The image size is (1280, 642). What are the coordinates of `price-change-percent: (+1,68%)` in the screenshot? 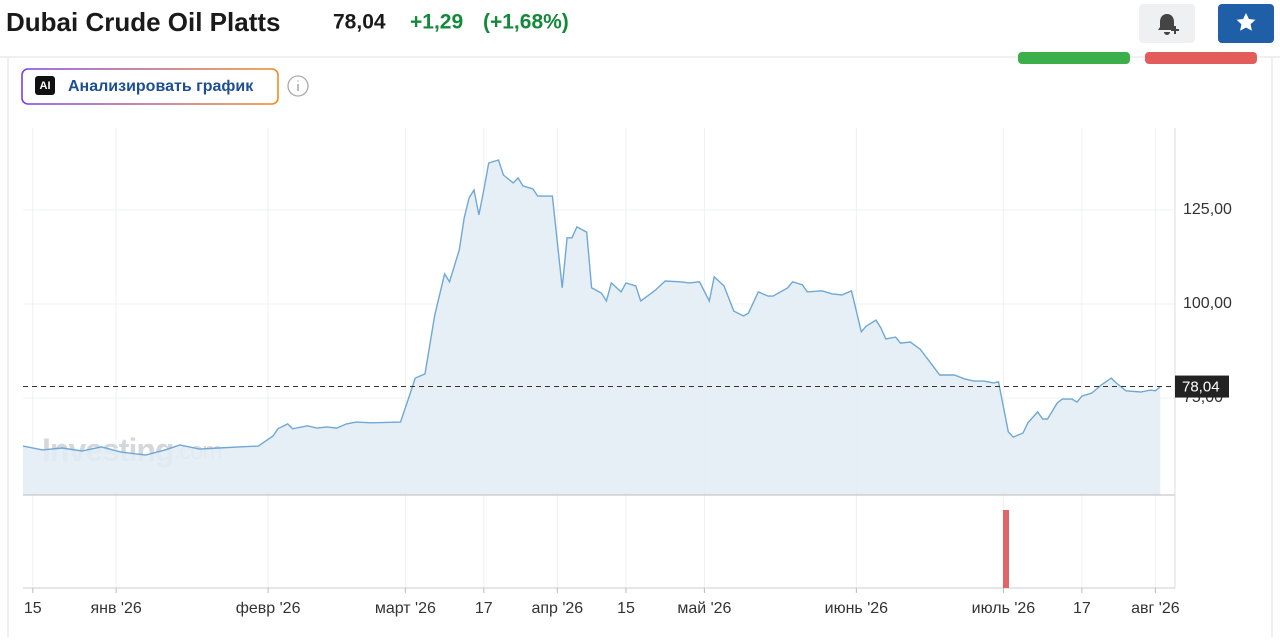 It's located at (526, 22).